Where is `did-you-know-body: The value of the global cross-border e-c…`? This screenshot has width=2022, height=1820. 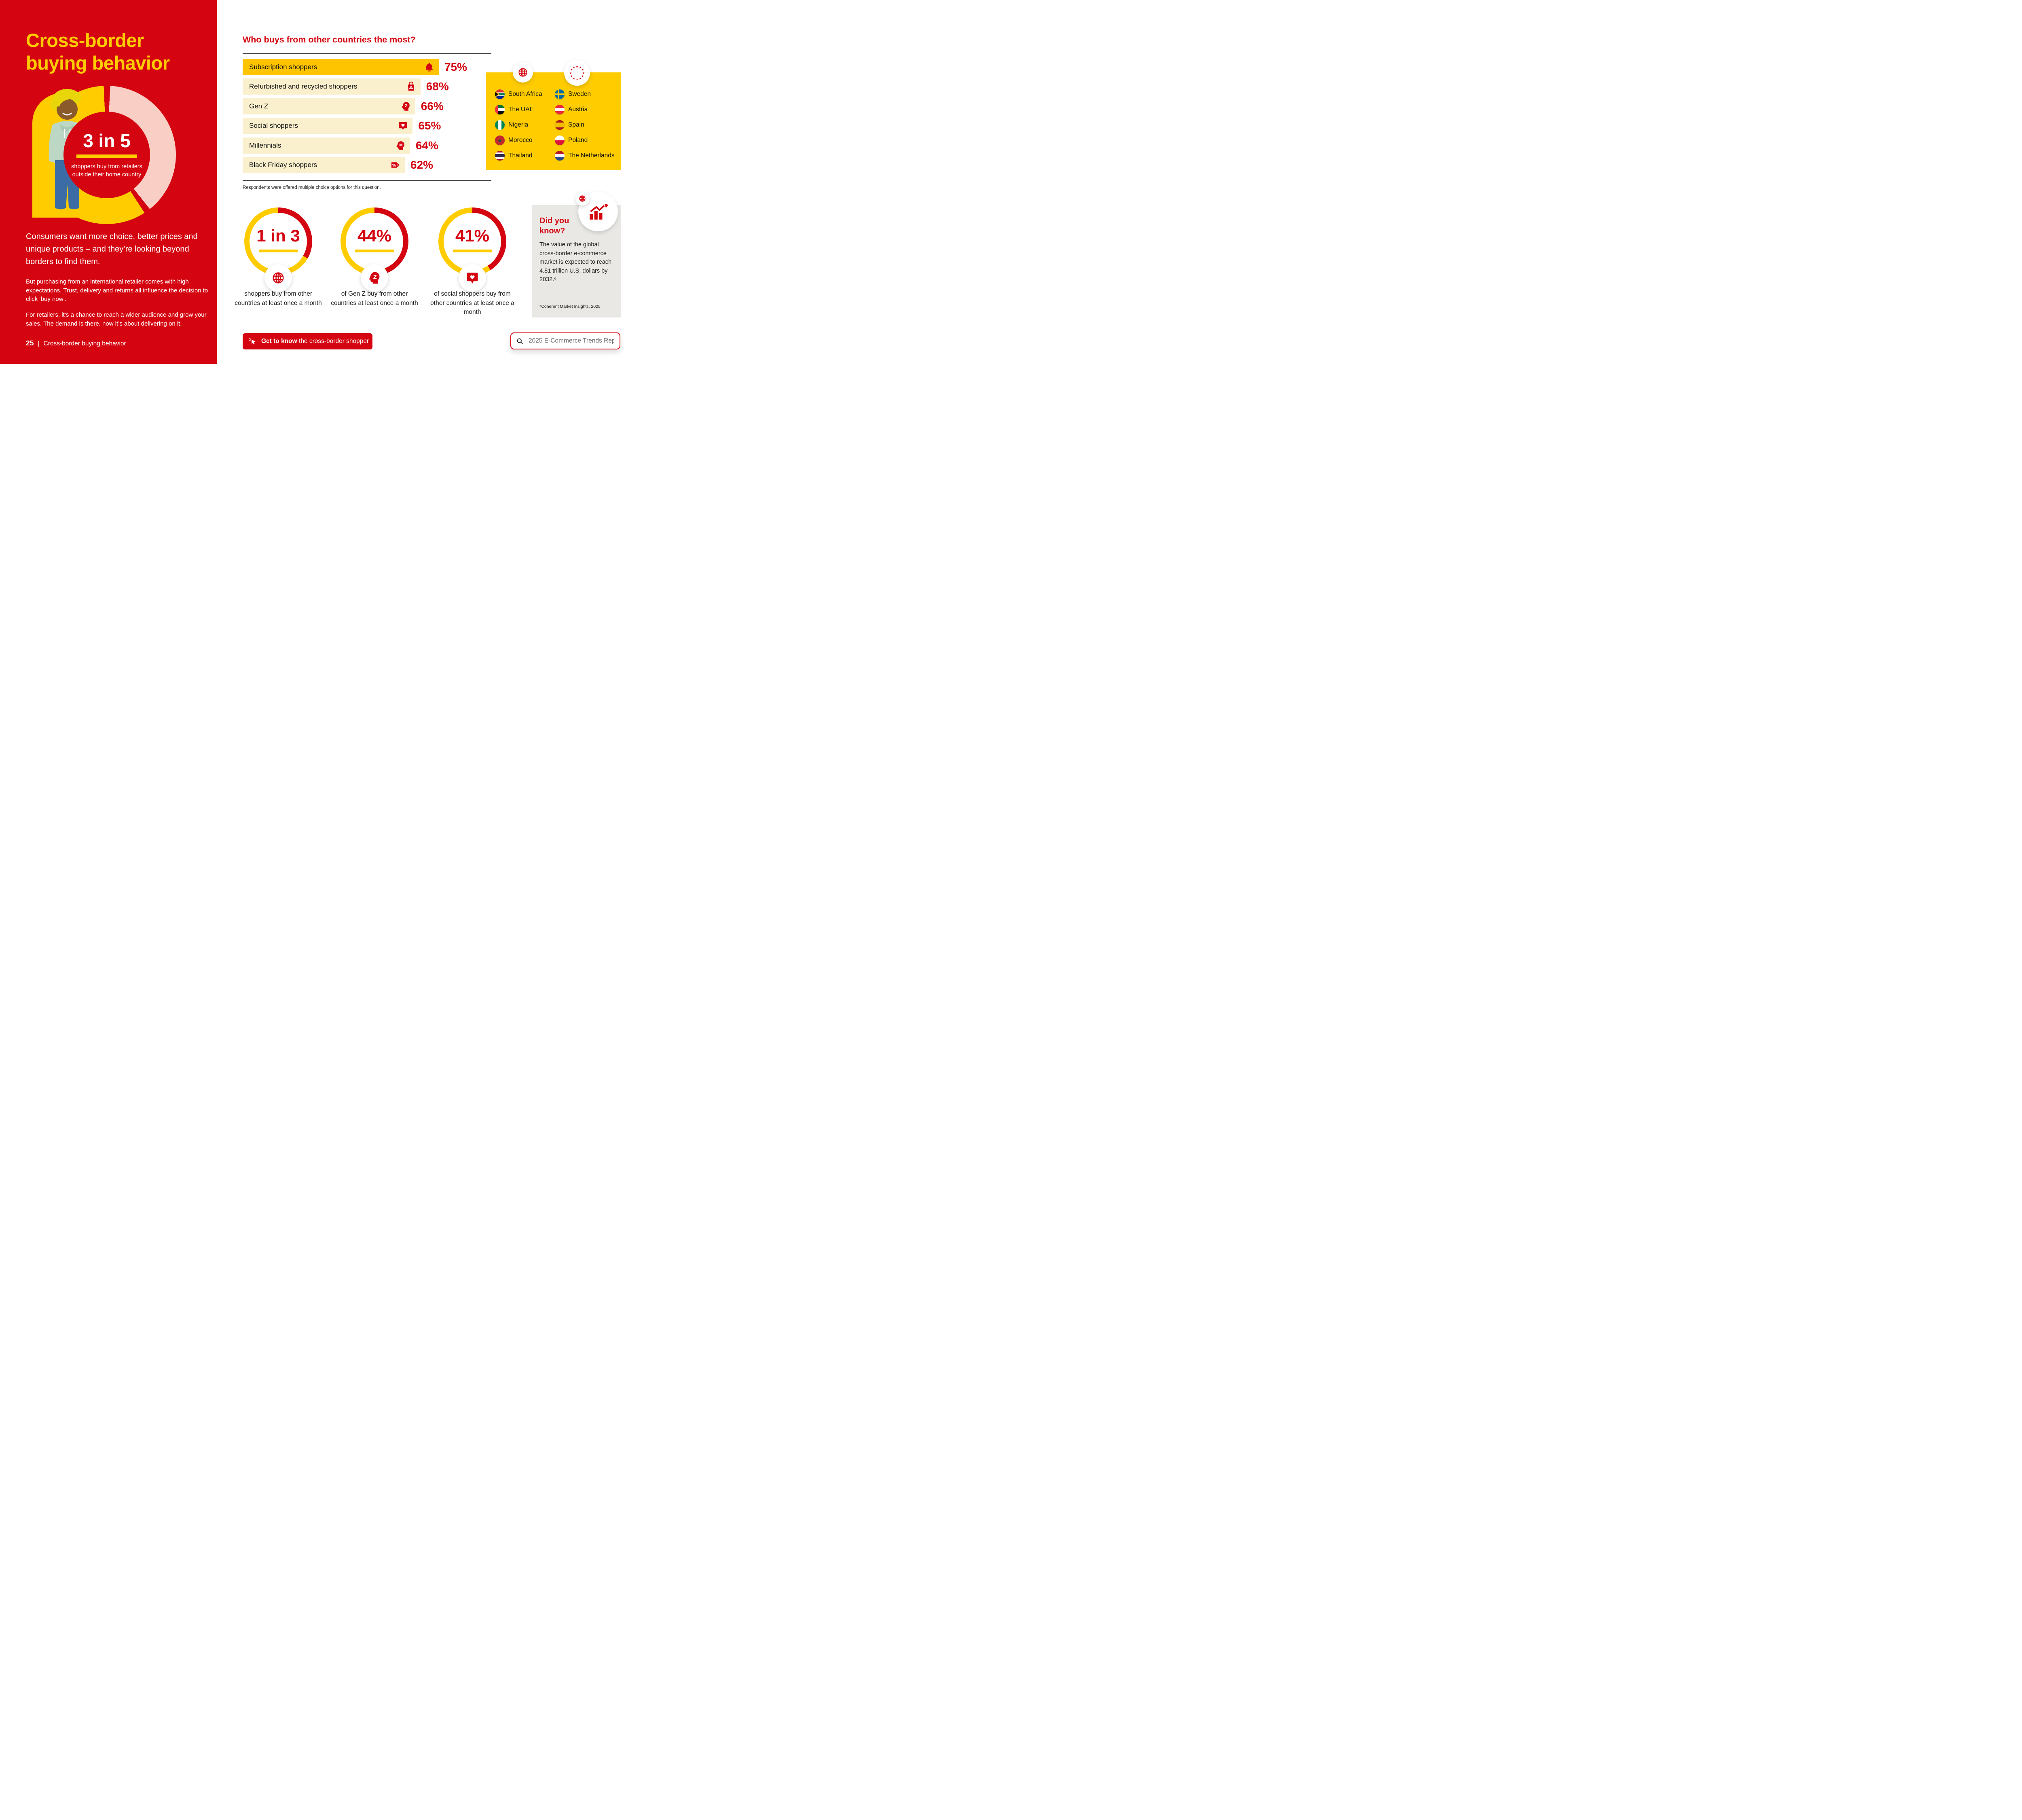 did-you-know-body: The value of the global cross-border e-c… is located at coordinates (575, 262).